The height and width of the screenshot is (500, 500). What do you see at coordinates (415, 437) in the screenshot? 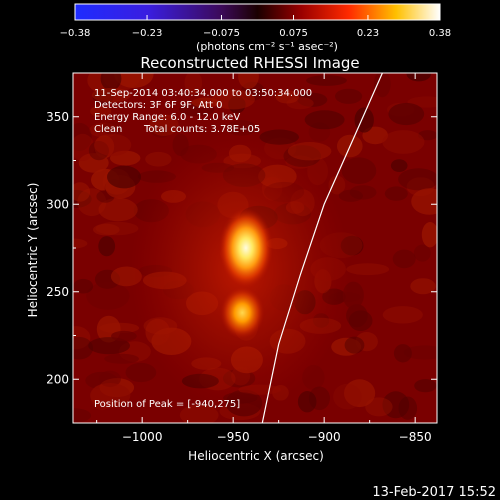
I see `x-tick-label: −850` at bounding box center [415, 437].